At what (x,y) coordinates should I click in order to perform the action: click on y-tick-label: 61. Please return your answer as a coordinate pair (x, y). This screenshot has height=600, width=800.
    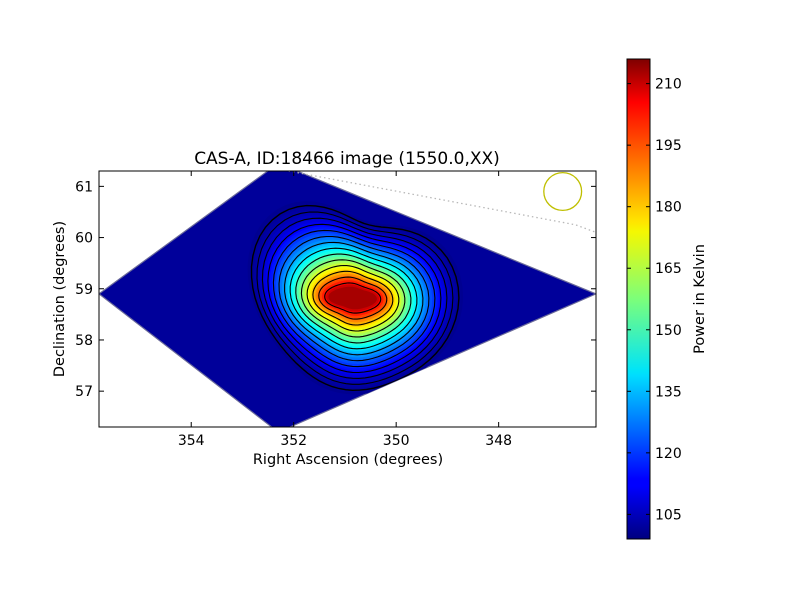
    Looking at the image, I should click on (84, 187).